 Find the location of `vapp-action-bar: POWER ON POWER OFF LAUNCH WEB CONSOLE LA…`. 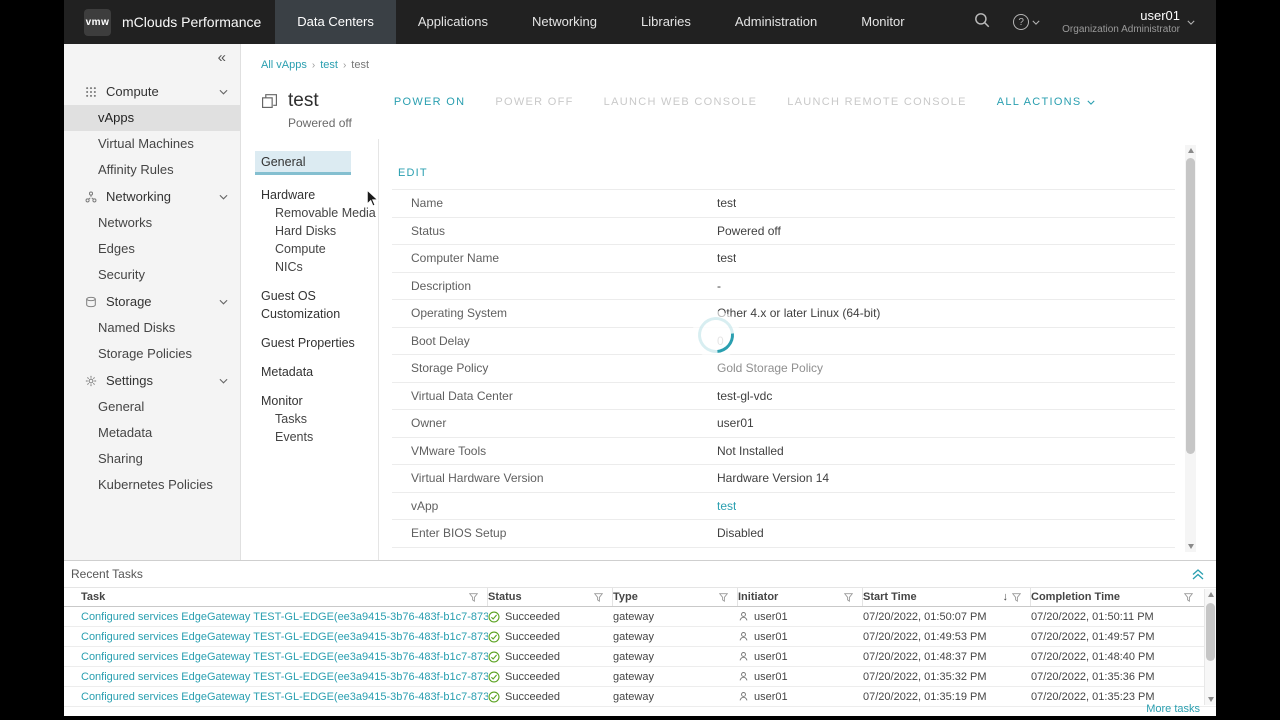

vapp-action-bar: POWER ON POWER OFF LAUNCH WEB CONSOLE LA… is located at coordinates (744, 102).